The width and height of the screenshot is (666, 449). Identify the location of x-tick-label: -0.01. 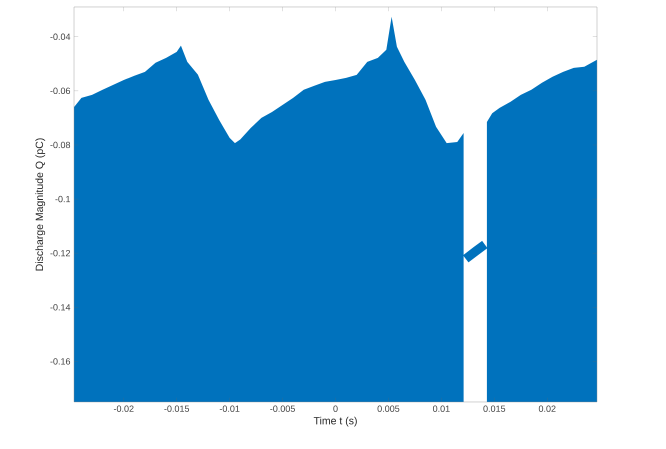
(230, 409).